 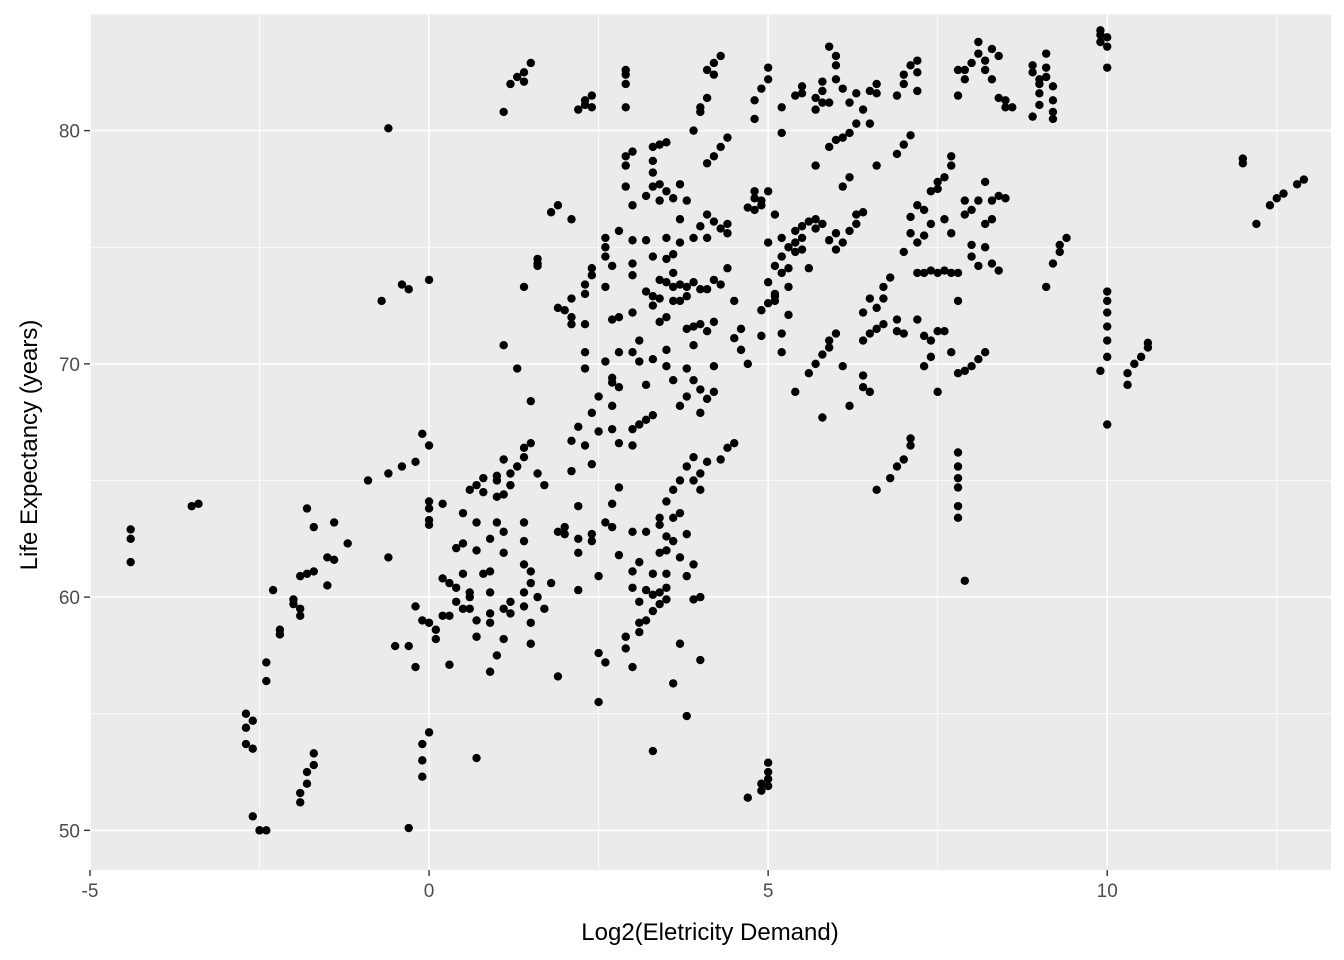 I want to click on x-tick-label: 0, so click(x=429, y=891).